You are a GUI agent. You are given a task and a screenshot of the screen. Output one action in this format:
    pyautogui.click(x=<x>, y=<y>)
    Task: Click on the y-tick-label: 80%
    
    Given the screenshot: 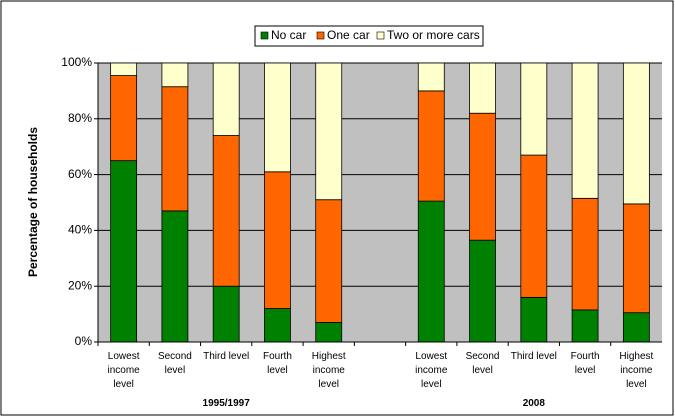 What is the action you would take?
    pyautogui.click(x=80, y=118)
    